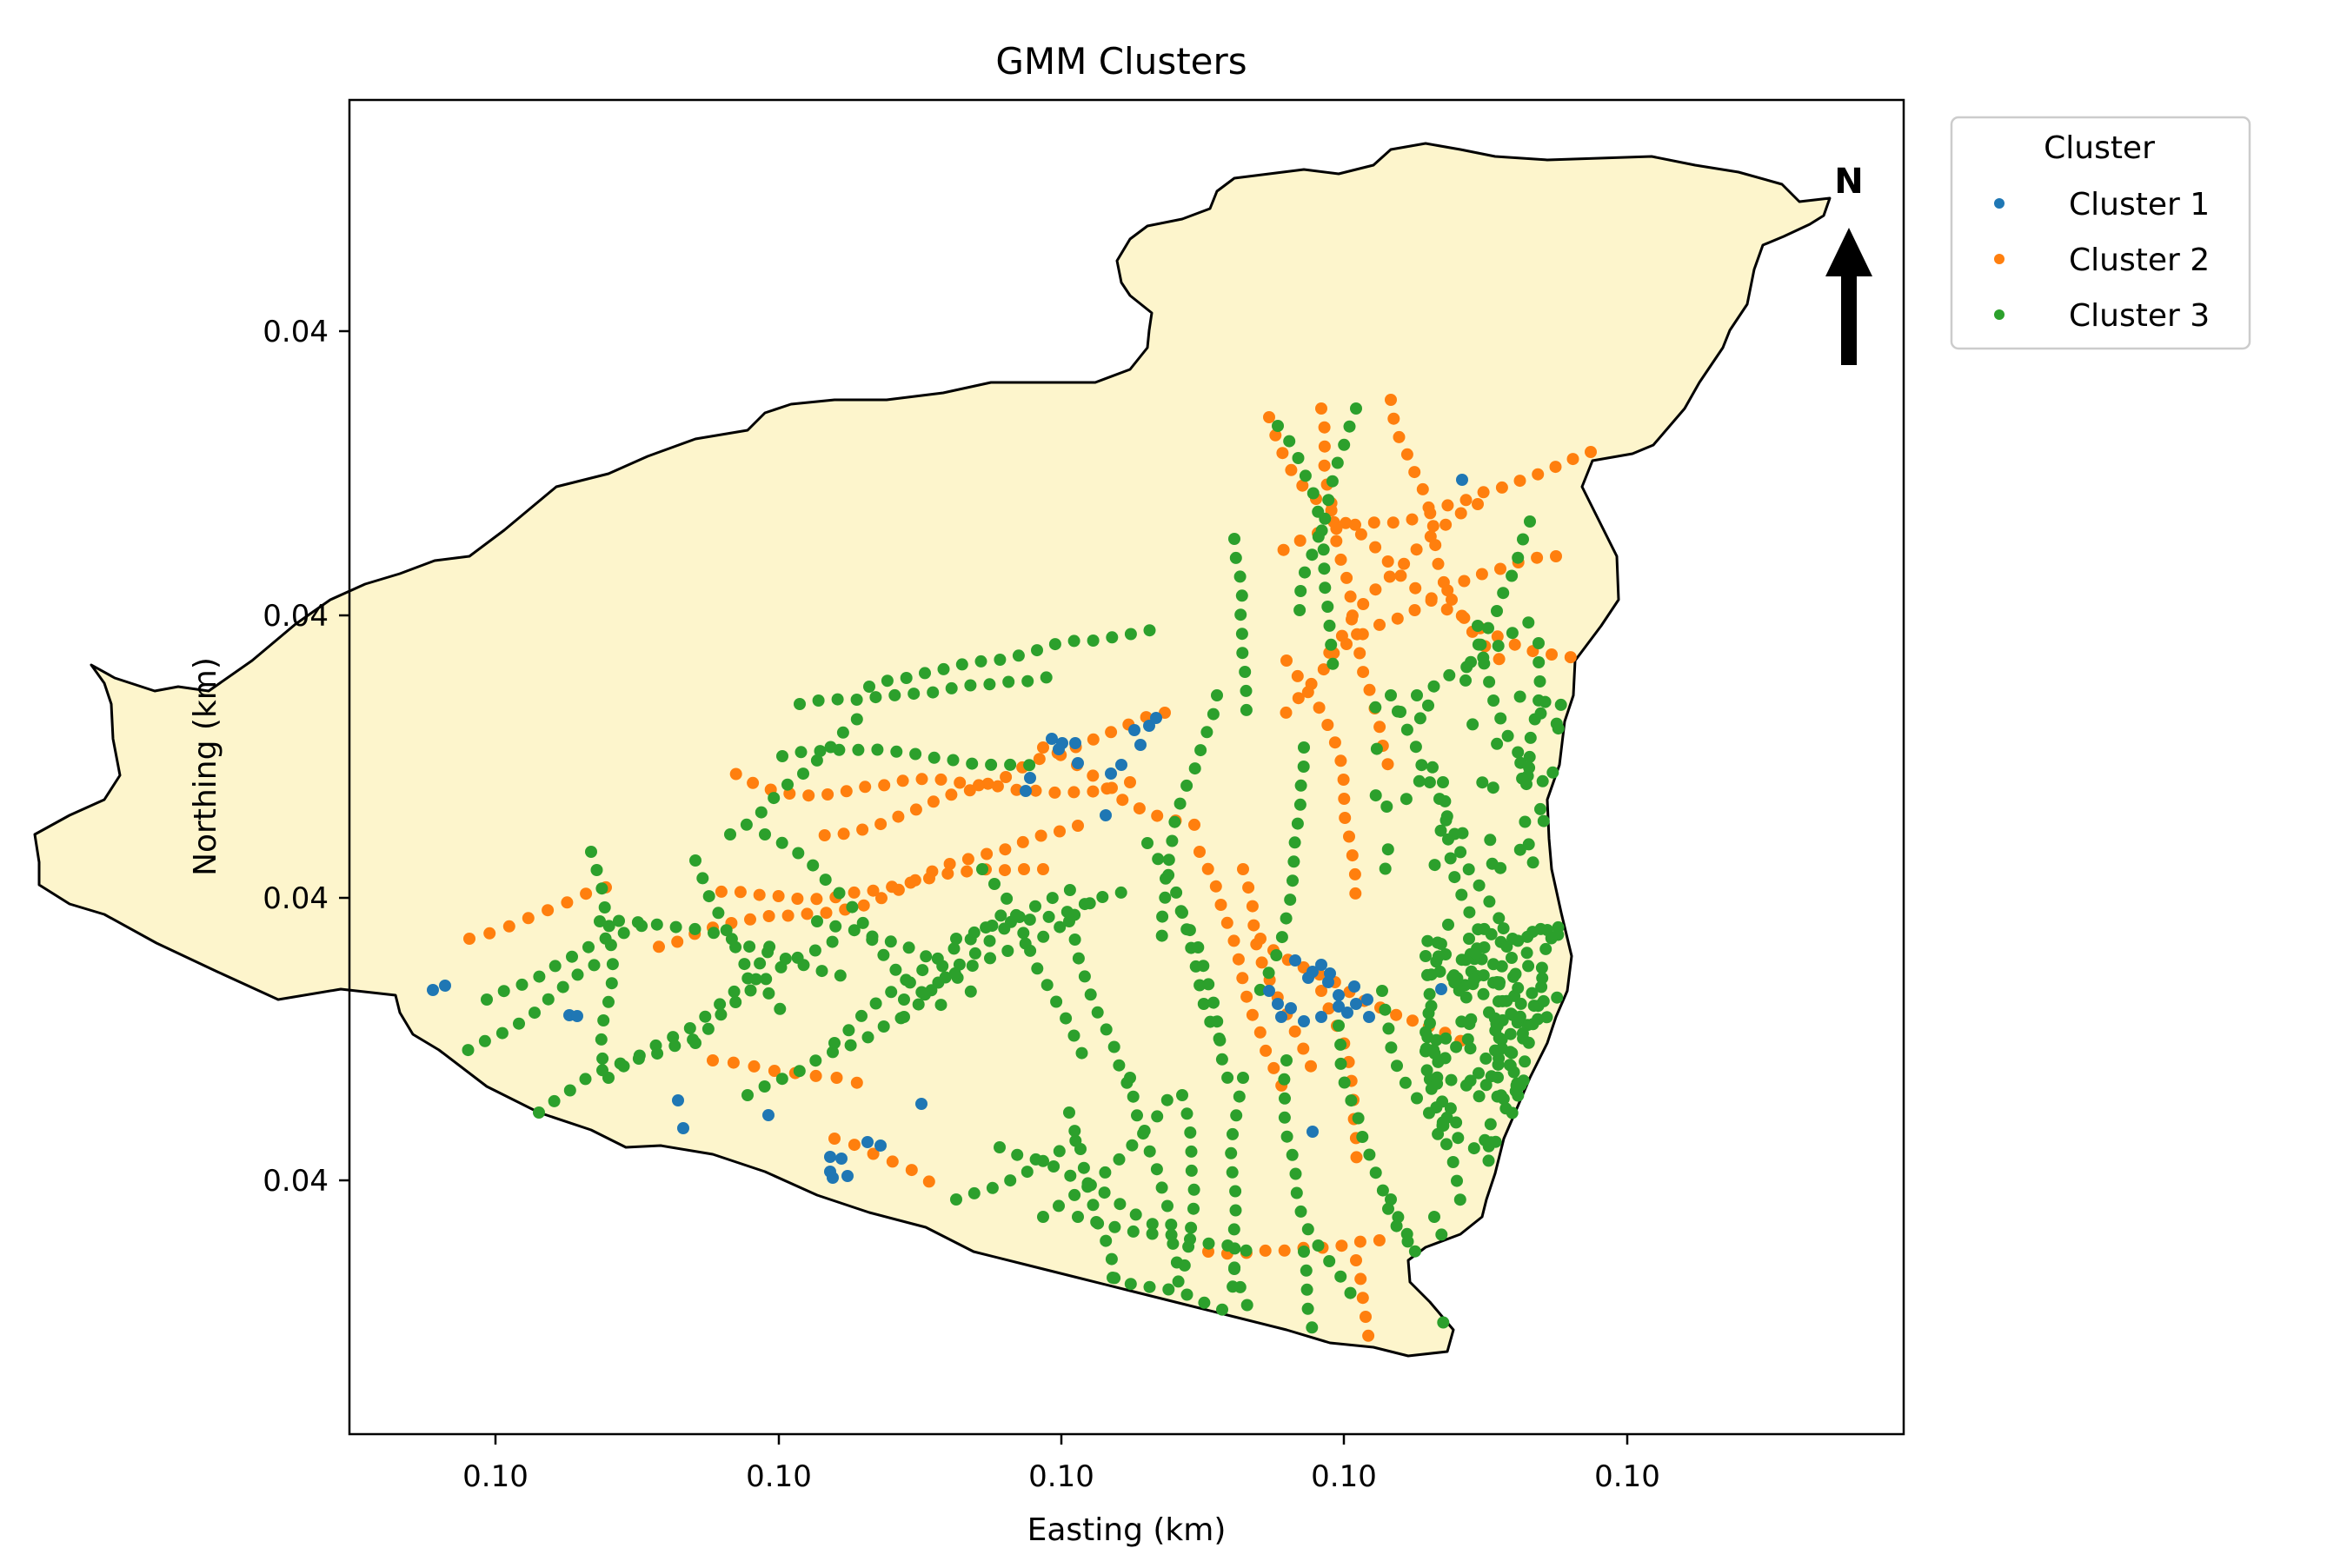 The width and height of the screenshot is (2347, 1568). I want to click on x-tick-label: 0.10, so click(496, 1476).